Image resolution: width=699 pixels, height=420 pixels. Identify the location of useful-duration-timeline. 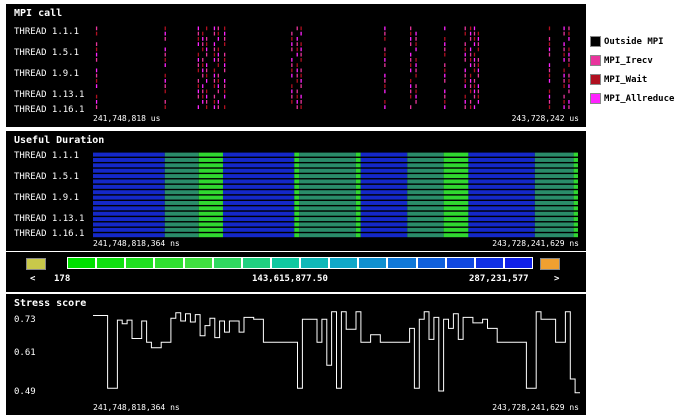
(335, 195).